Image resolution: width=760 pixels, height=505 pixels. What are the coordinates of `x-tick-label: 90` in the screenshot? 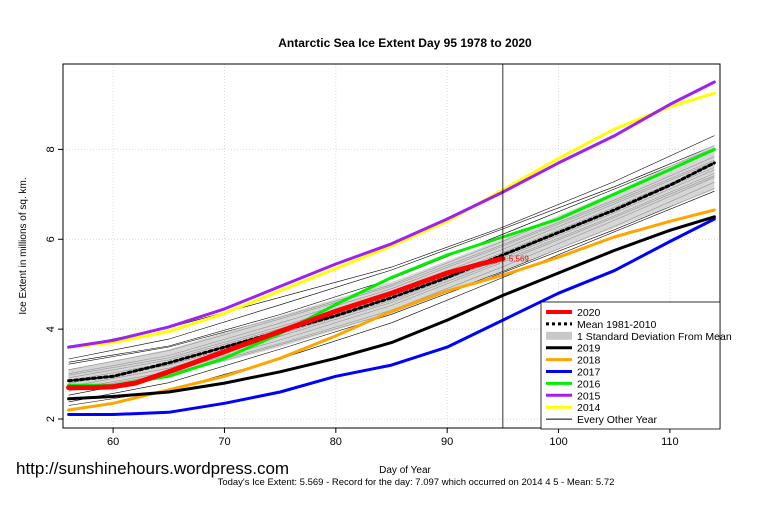 It's located at (447, 442).